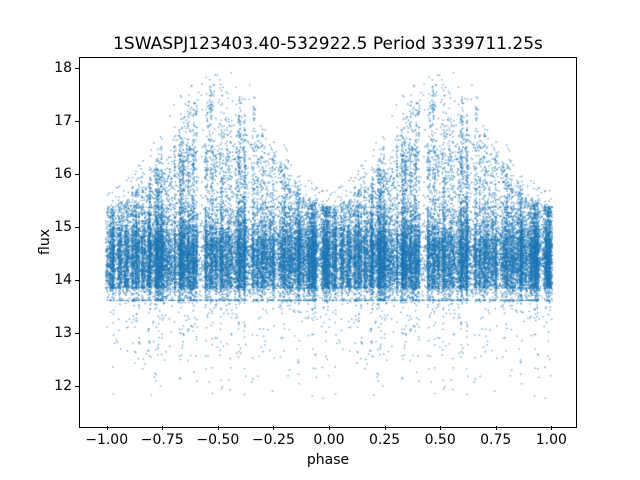 The width and height of the screenshot is (640, 480). Describe the element at coordinates (273, 440) in the screenshot. I see `x-tick-label: −0.25` at that location.